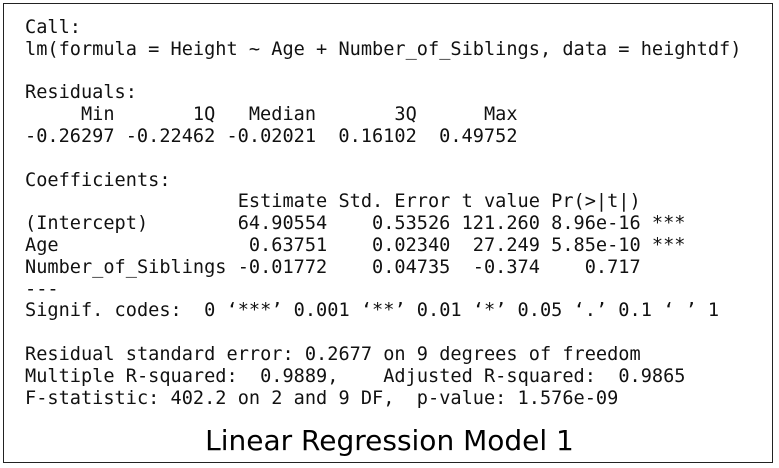  What do you see at coordinates (500, 224) in the screenshot?
I see `coefficient-value: 121.260` at bounding box center [500, 224].